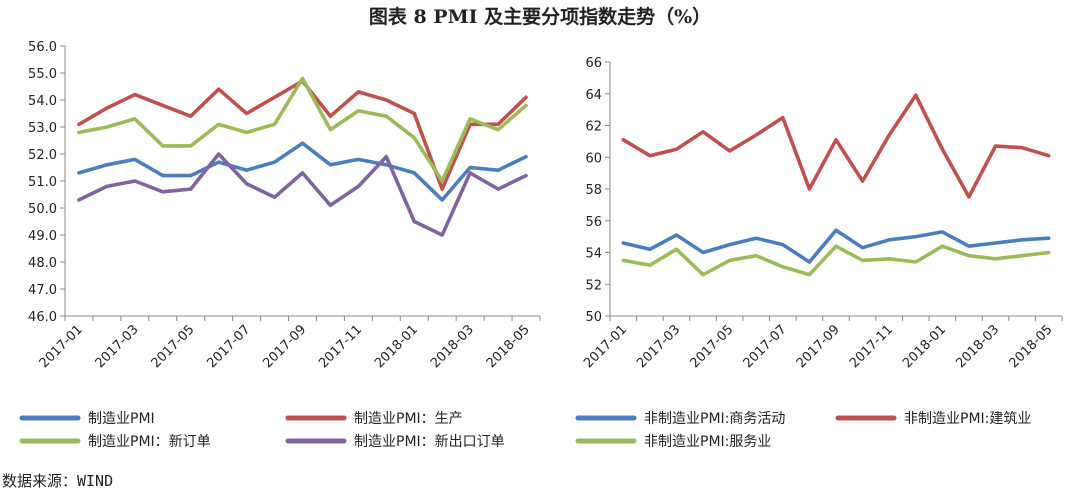 This screenshot has height=495, width=1080. Describe the element at coordinates (42, 209) in the screenshot. I see `y-tick-label: 50.0` at that location.